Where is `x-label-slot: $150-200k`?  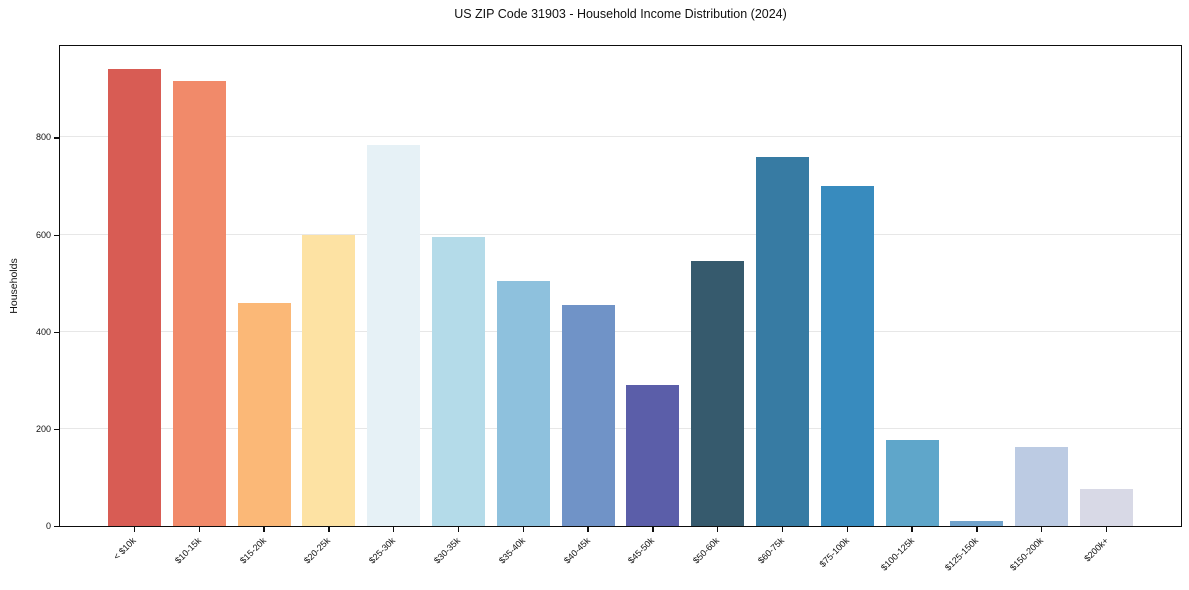
x-label-slot: $150-200k is located at coordinates (1038, 554).